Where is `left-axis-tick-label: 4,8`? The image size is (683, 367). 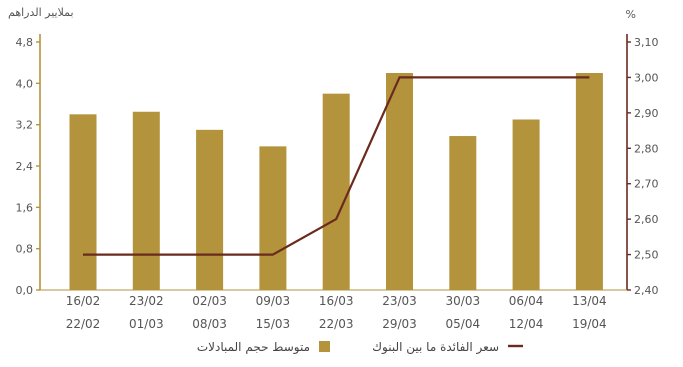 left-axis-tick-label: 4,8 is located at coordinates (25, 42).